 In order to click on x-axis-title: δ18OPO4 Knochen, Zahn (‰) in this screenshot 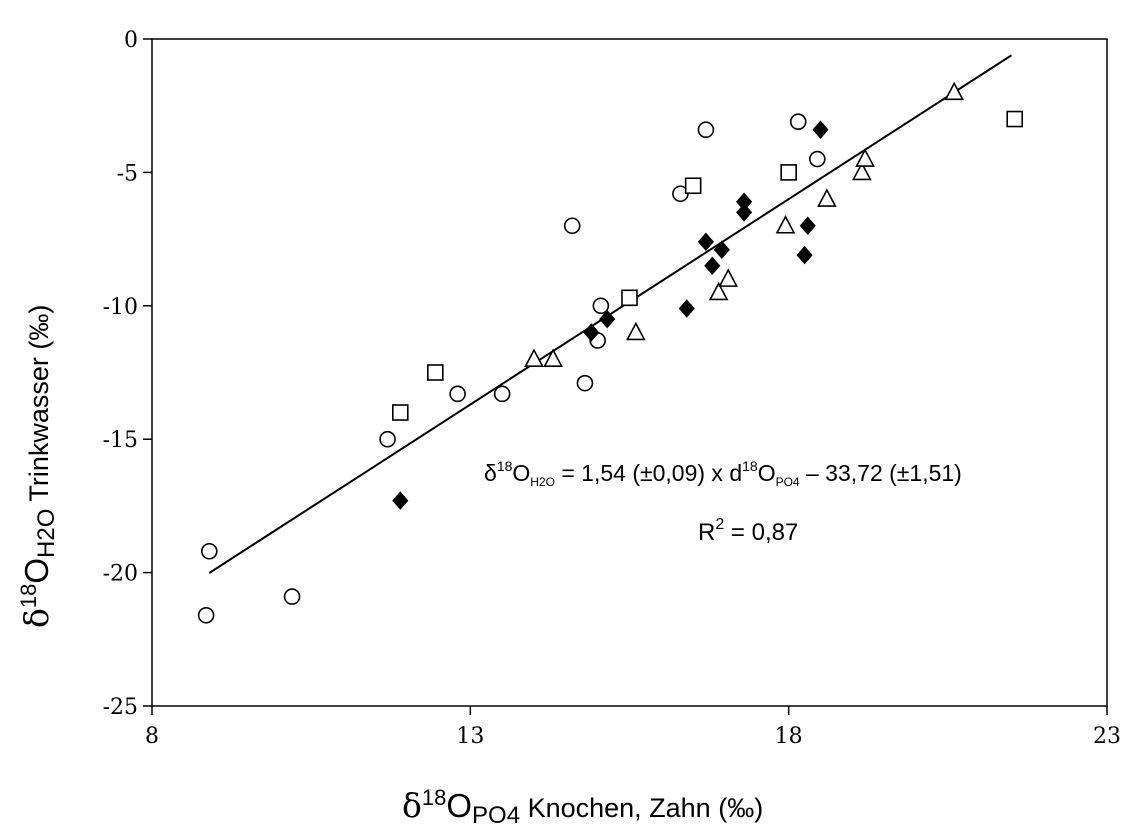, I will do `click(582, 807)`.